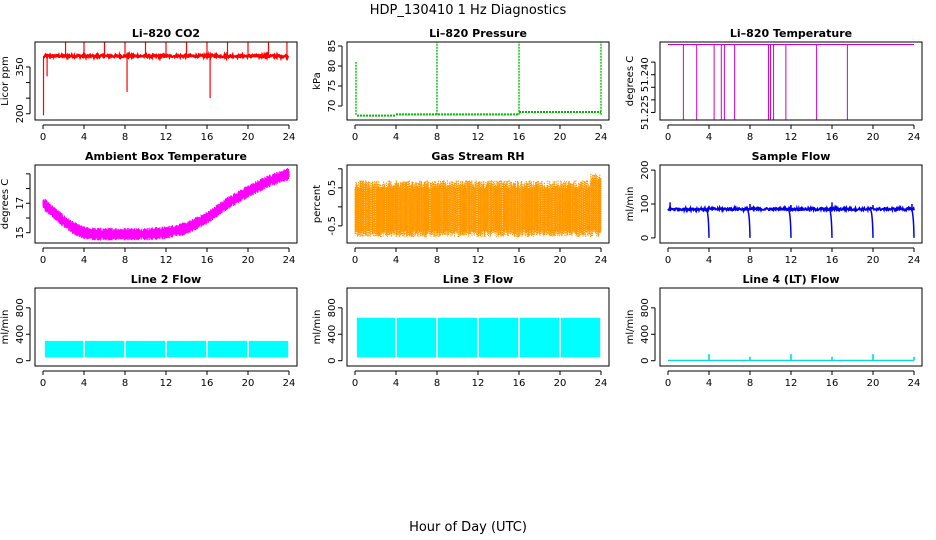 Image resolution: width=936 pixels, height=540 pixels. Describe the element at coordinates (645, 203) in the screenshot. I see `y-tick-label: 100` at that location.